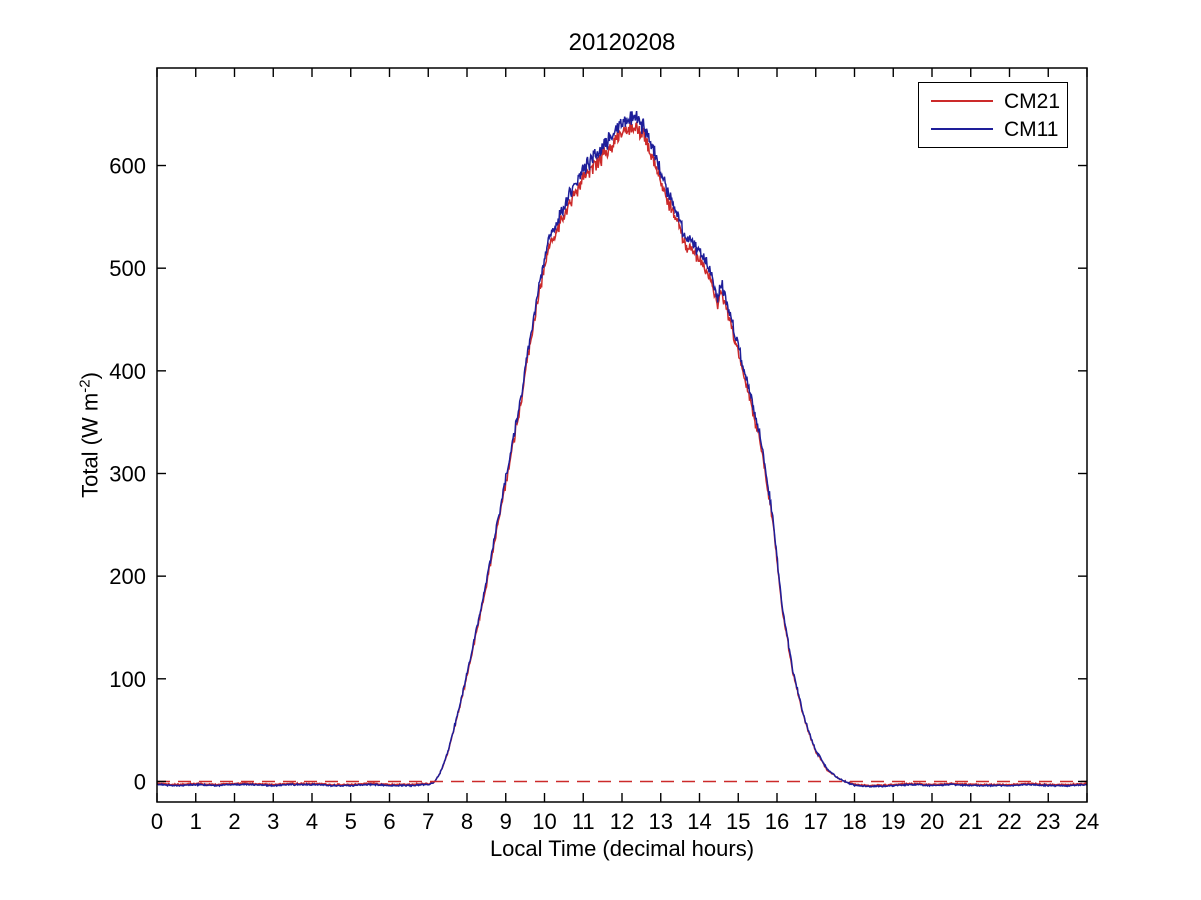 The image size is (1201, 900). I want to click on x-tick-label: 11, so click(583, 821).